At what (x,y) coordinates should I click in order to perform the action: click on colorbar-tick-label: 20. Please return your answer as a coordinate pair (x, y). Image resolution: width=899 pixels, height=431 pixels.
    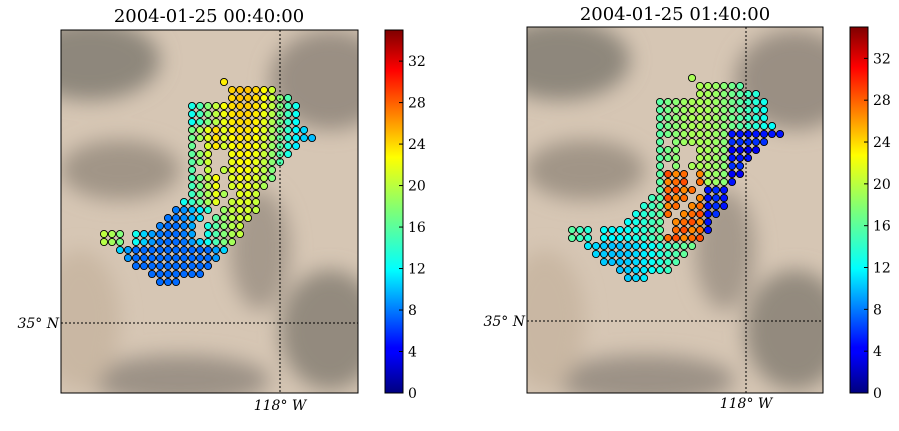
    Looking at the image, I should click on (417, 187).